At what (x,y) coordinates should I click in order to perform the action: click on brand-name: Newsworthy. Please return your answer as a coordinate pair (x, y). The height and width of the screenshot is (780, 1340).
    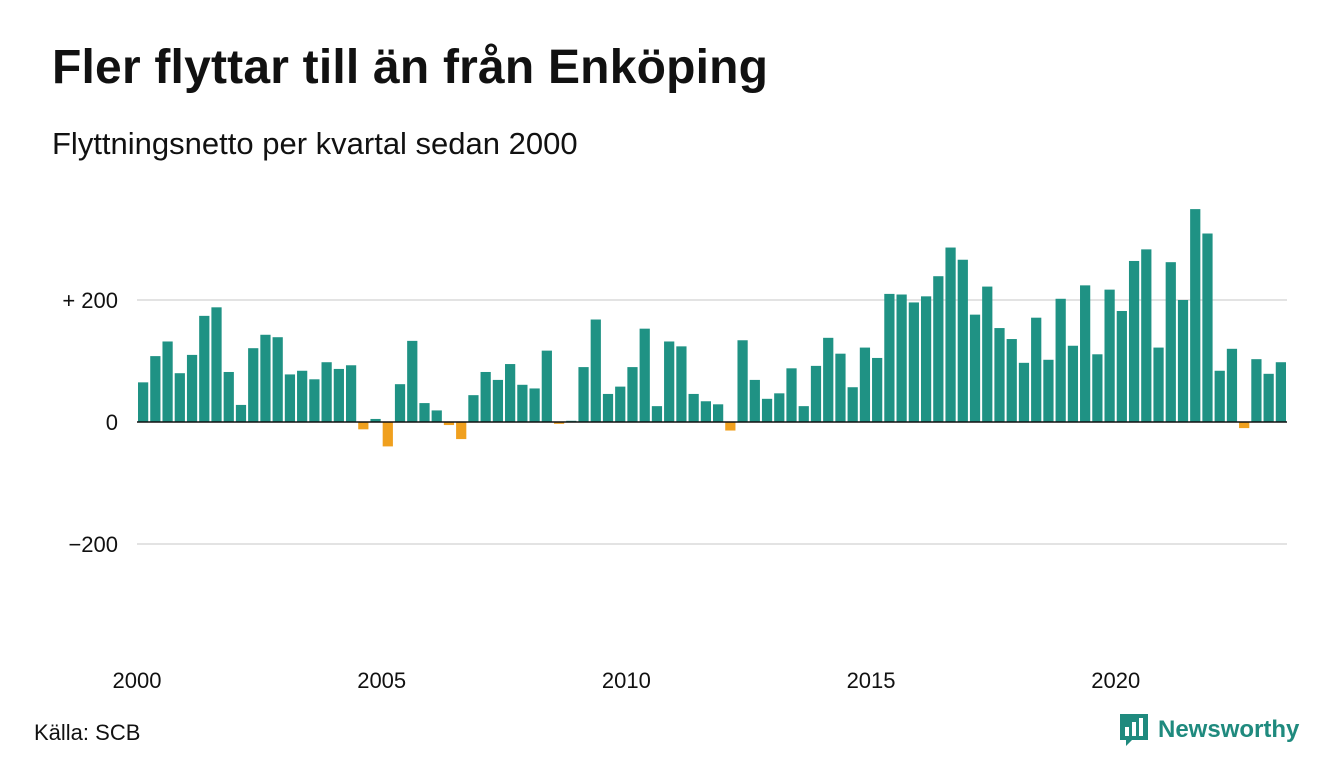
    Looking at the image, I should click on (1229, 729).